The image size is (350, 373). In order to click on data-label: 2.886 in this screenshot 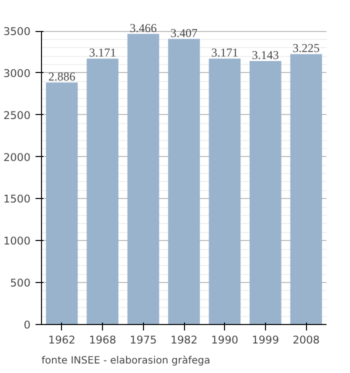, I will do `click(62, 77)`.